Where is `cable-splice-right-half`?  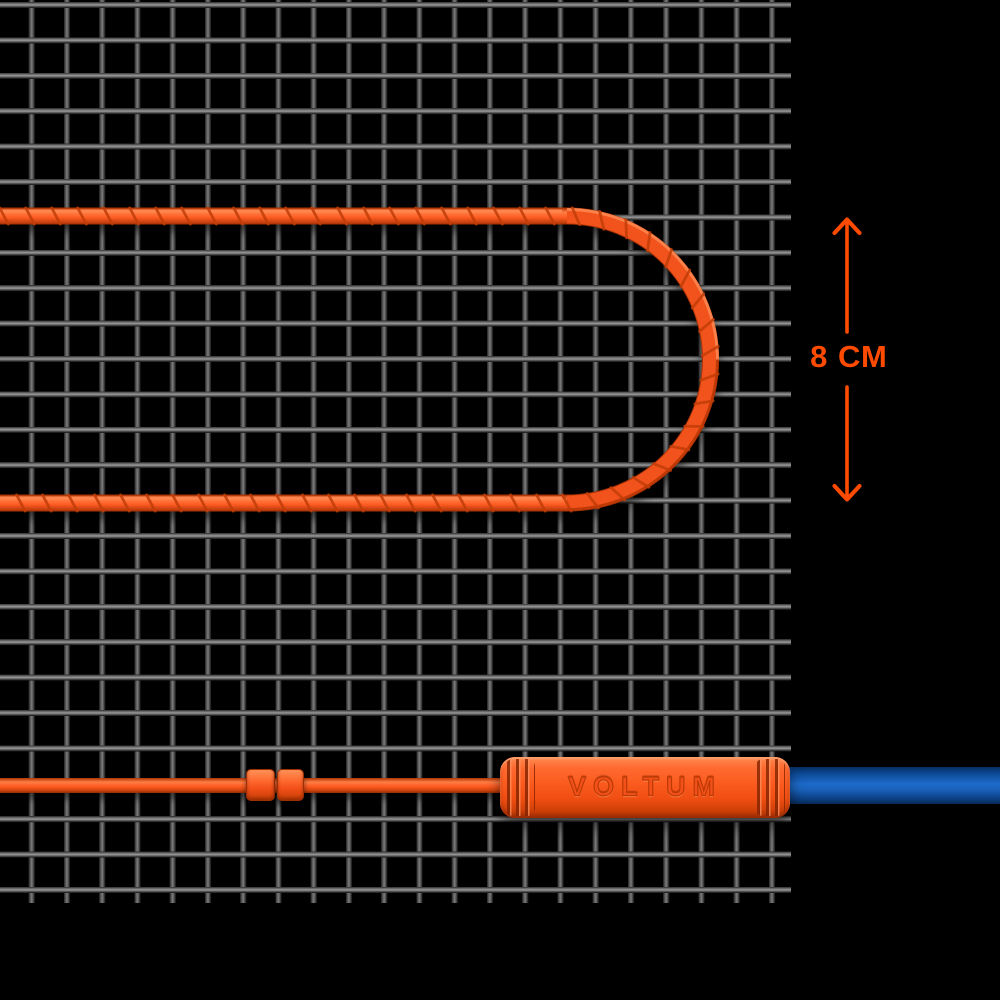
cable-splice-right-half is located at coordinates (290, 785).